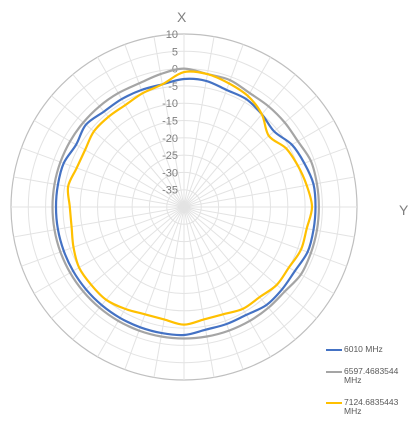  I want to click on radial-tick-label: -5, so click(173, 87).